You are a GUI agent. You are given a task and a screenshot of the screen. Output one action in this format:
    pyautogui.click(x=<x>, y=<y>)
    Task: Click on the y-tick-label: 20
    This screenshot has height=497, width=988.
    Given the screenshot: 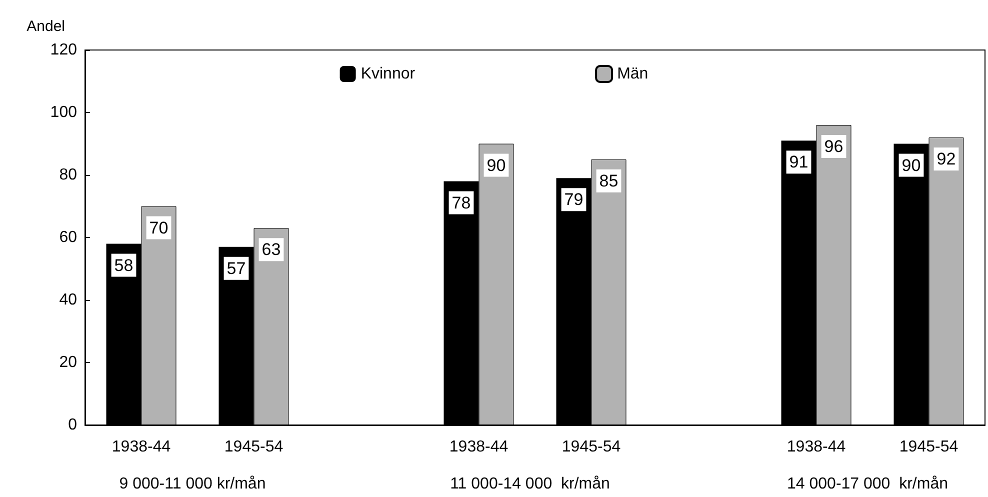 What is the action you would take?
    pyautogui.click(x=68, y=362)
    